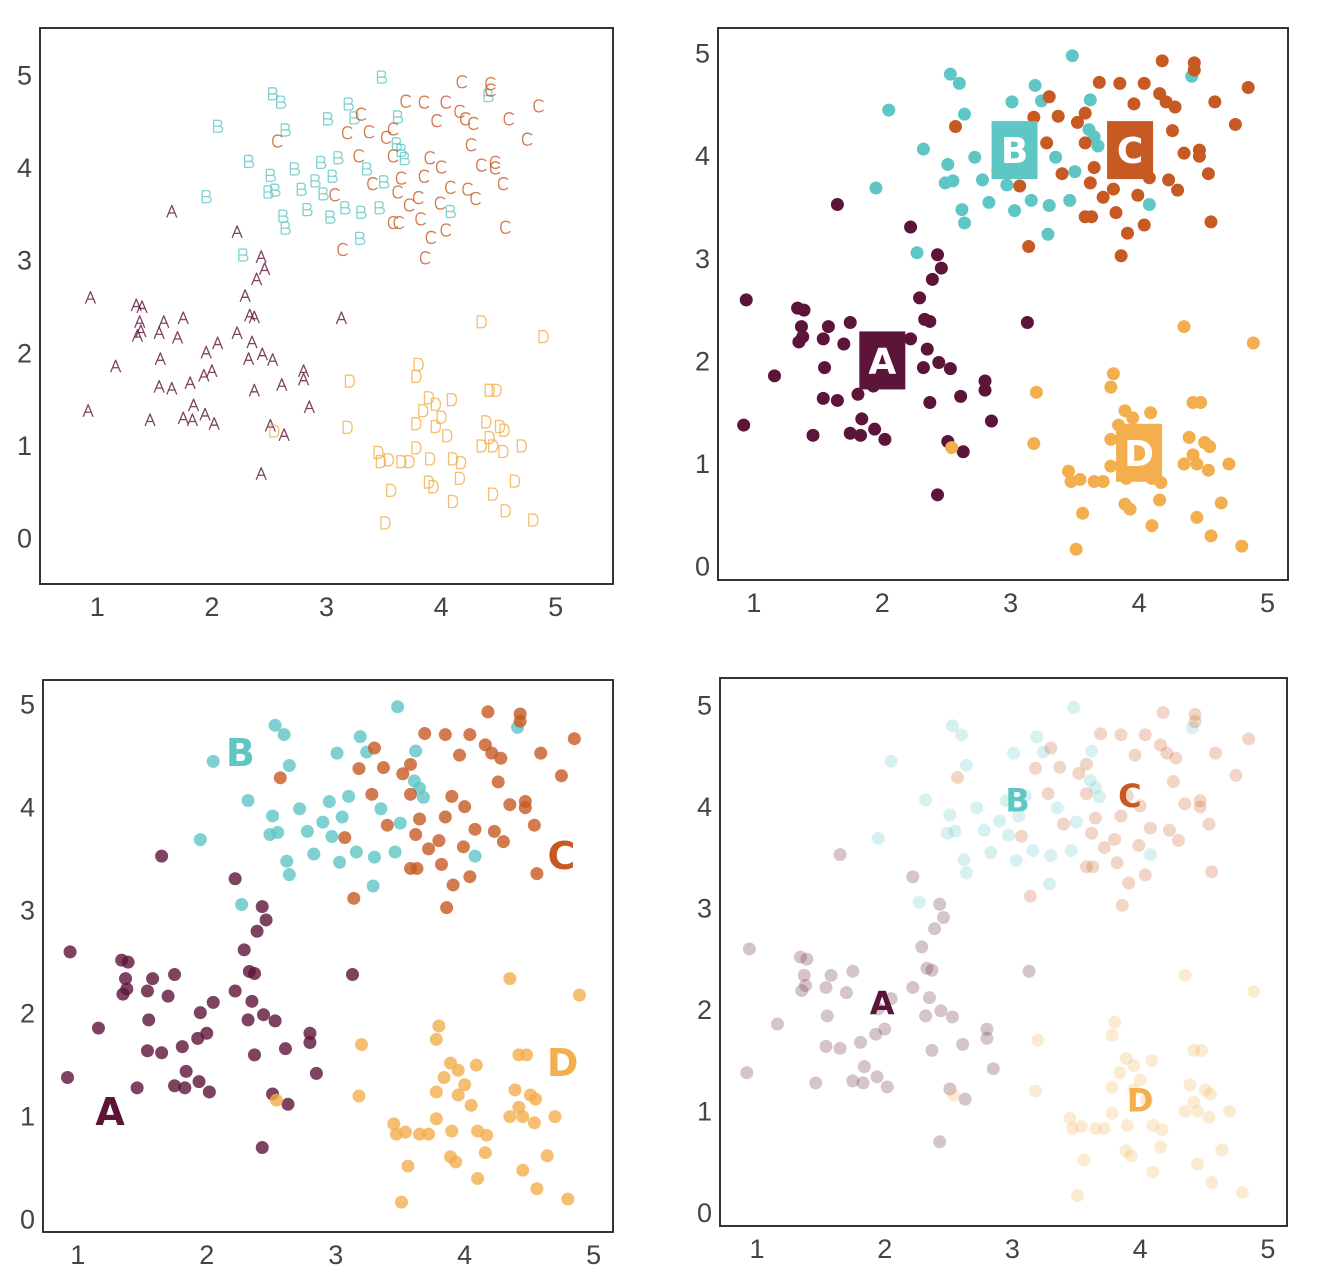 This screenshot has height=1276, width=1320. Describe the element at coordinates (427, 810) in the screenshot. I see `series-C` at that location.